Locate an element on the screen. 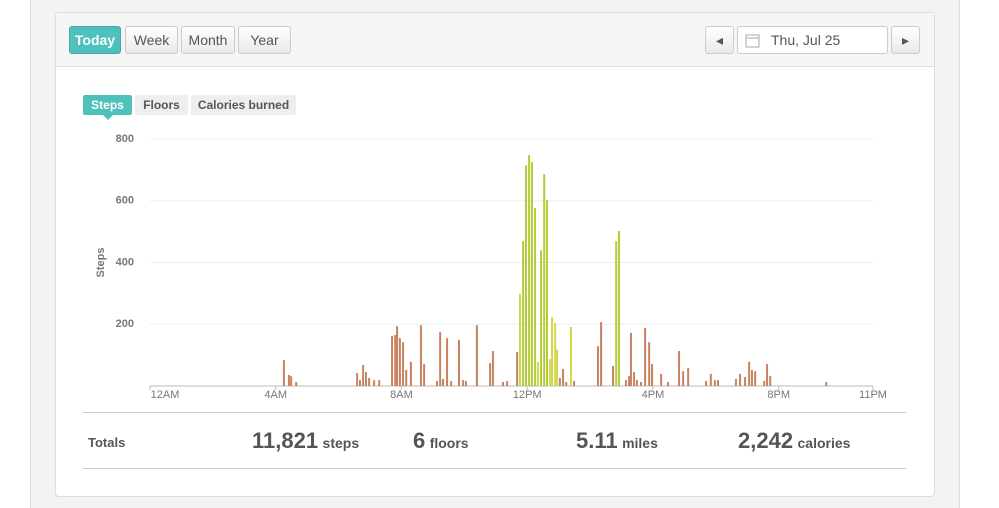  range-button: Week is located at coordinates (151, 40).